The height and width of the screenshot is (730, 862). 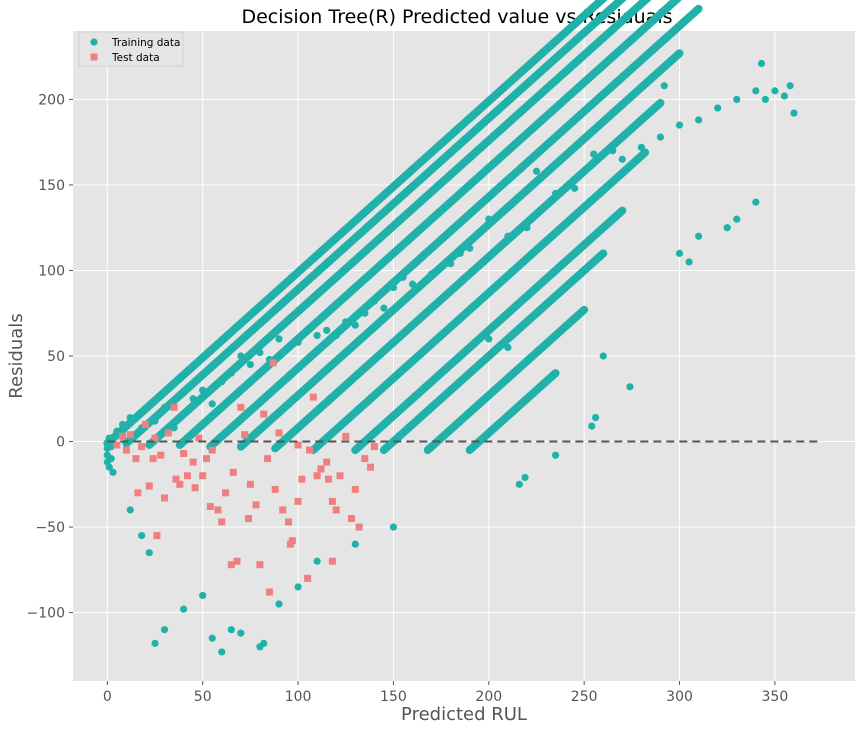 I want to click on legend-training-marker, so click(x=94, y=42).